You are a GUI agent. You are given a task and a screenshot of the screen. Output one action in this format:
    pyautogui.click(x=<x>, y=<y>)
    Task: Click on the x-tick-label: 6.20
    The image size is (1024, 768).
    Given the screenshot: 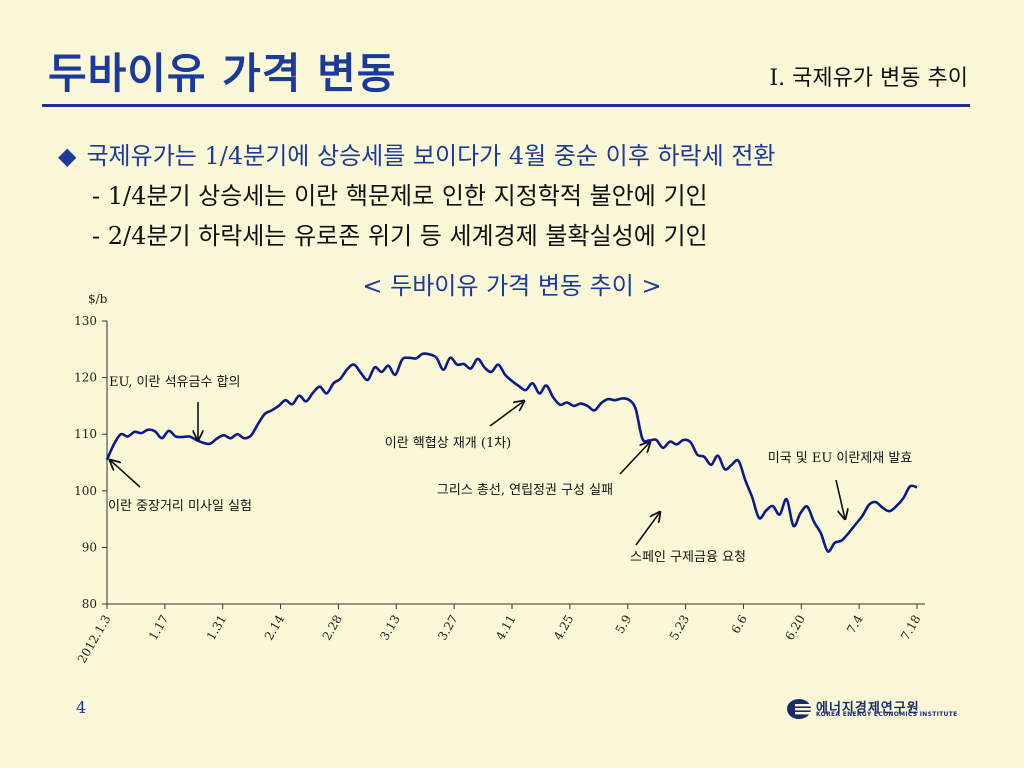 What is the action you would take?
    pyautogui.click(x=794, y=628)
    